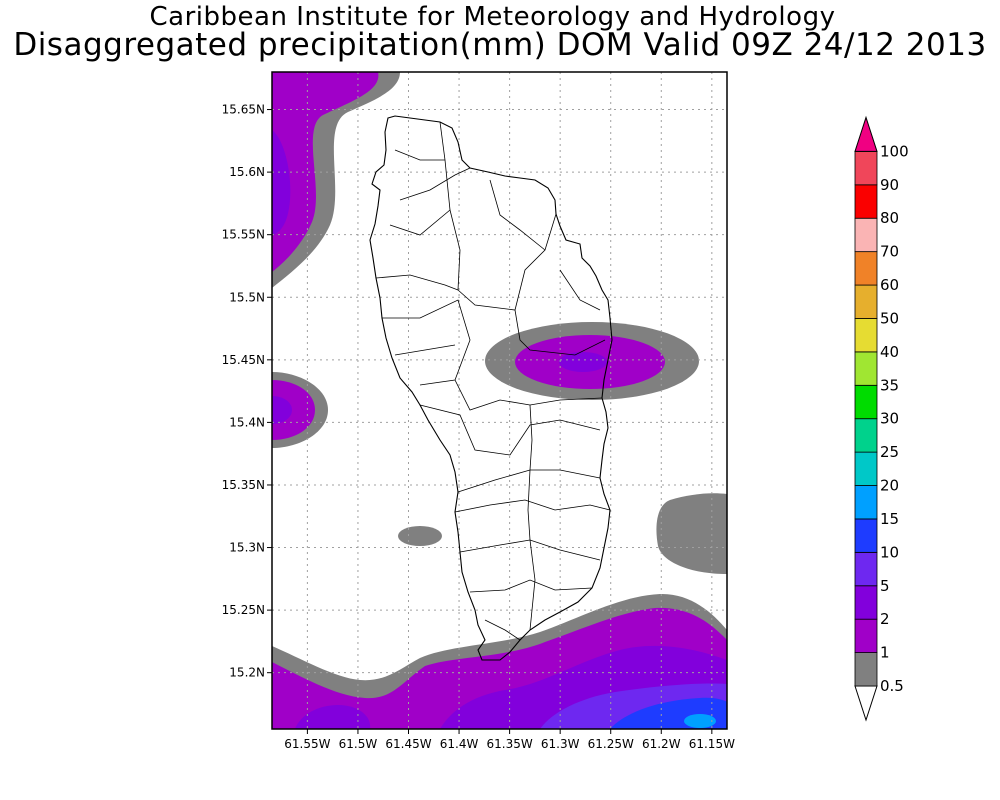  I want to click on legend-label: 2, so click(885, 619).